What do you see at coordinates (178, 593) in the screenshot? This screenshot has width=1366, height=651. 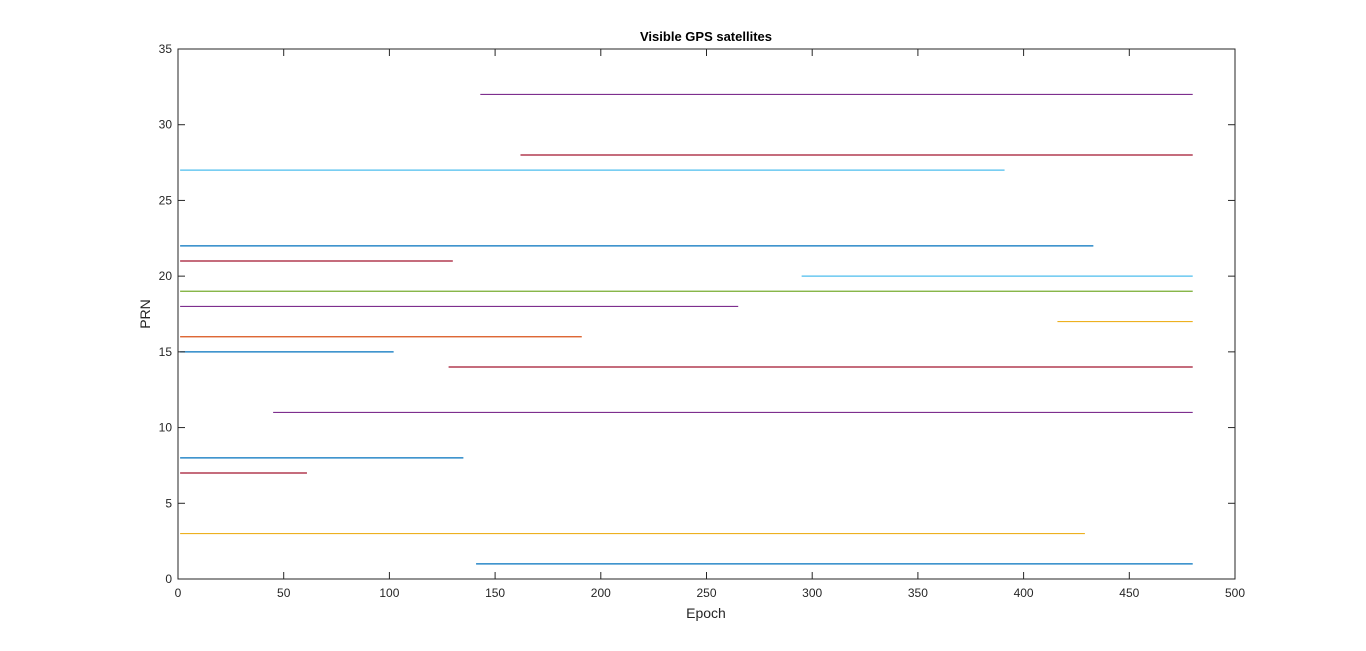 I see `x-tick-label: 0` at bounding box center [178, 593].